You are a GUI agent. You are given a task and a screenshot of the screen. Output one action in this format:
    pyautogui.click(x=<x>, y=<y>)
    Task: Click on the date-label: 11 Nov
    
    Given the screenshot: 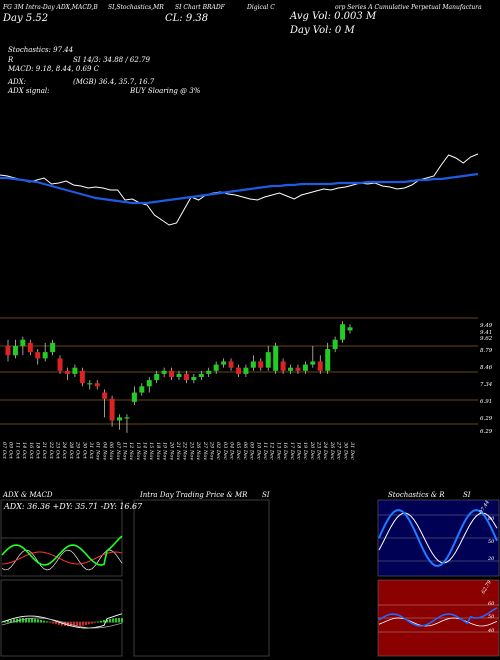 What is the action you would take?
    pyautogui.click(x=125, y=451)
    